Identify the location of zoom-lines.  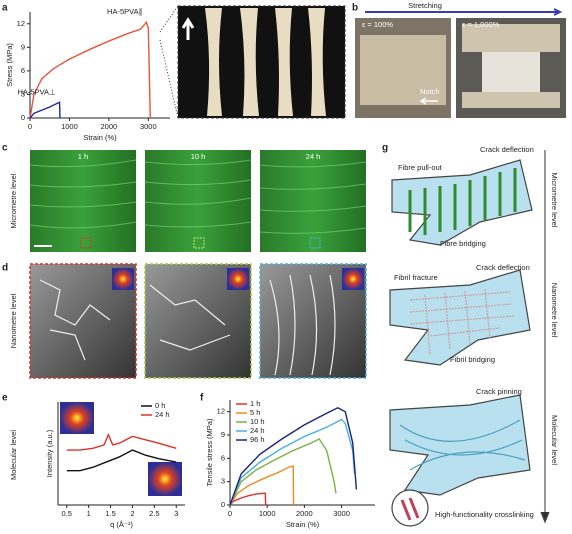
(169, 62).